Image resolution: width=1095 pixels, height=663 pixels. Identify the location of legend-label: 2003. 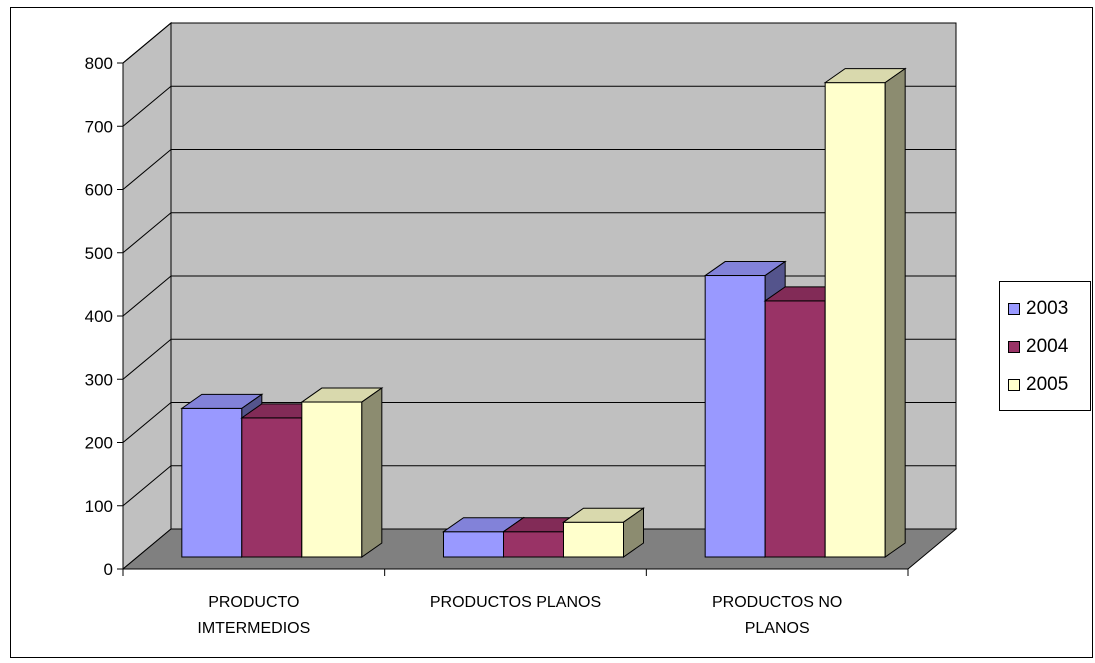
(1047, 308).